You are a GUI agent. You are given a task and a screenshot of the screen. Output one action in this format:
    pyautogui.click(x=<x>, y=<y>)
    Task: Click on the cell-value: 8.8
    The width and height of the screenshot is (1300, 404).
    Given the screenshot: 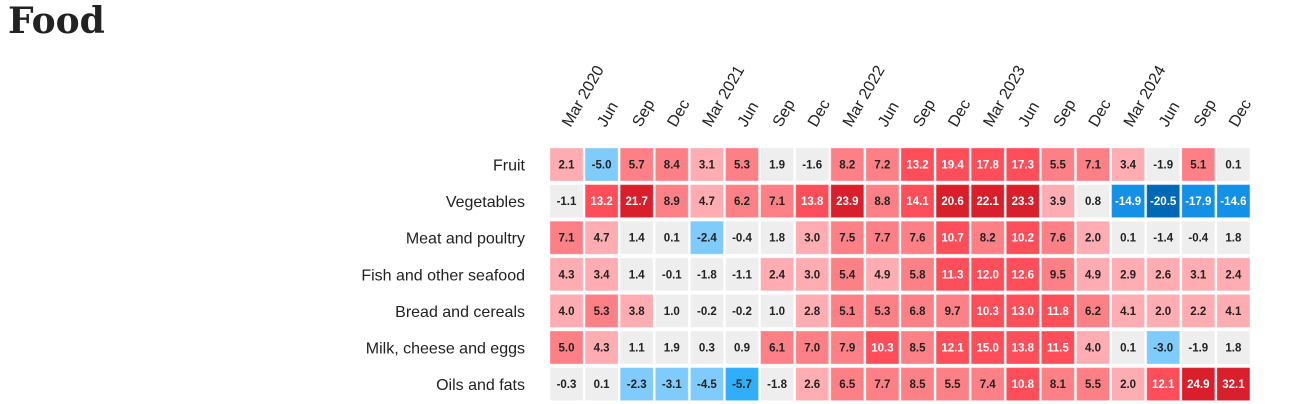 What is the action you would take?
    pyautogui.click(x=882, y=202)
    